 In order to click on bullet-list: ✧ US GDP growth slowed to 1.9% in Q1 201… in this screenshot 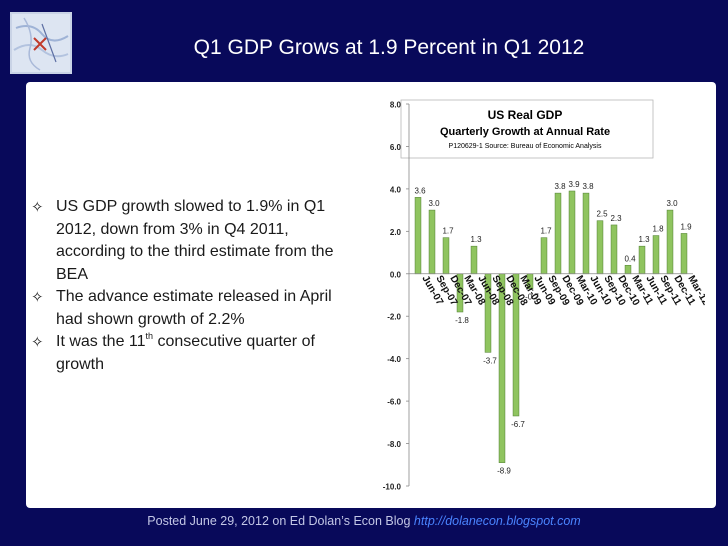, I will do `click(182, 286)`.